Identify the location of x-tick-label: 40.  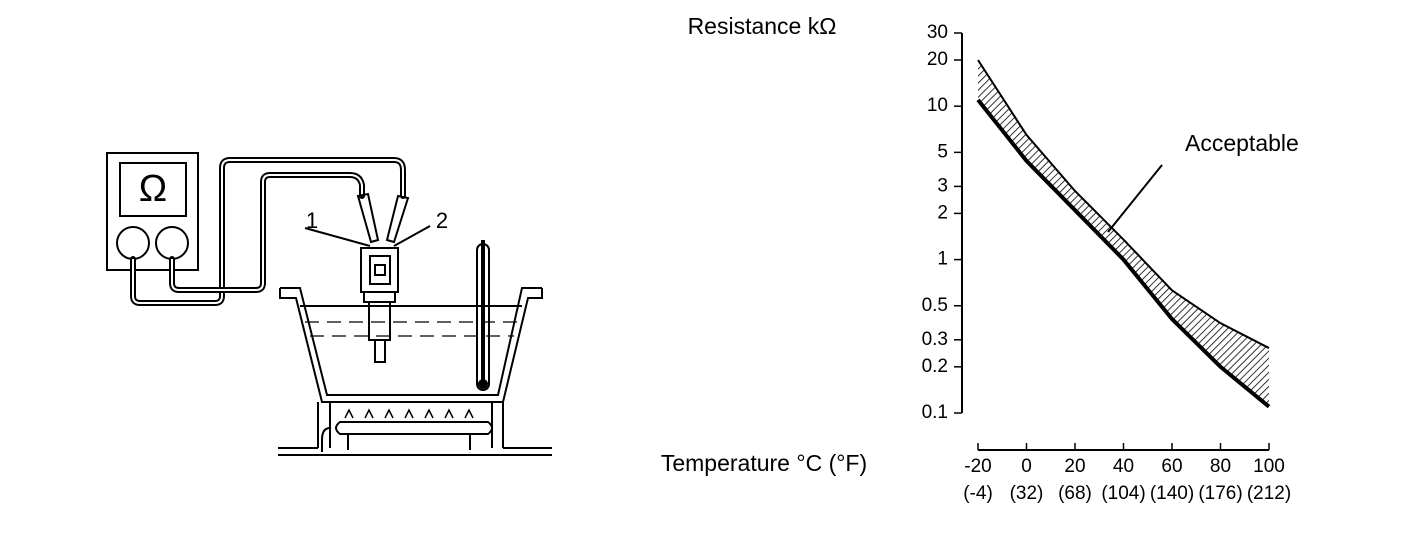
(1123, 466).